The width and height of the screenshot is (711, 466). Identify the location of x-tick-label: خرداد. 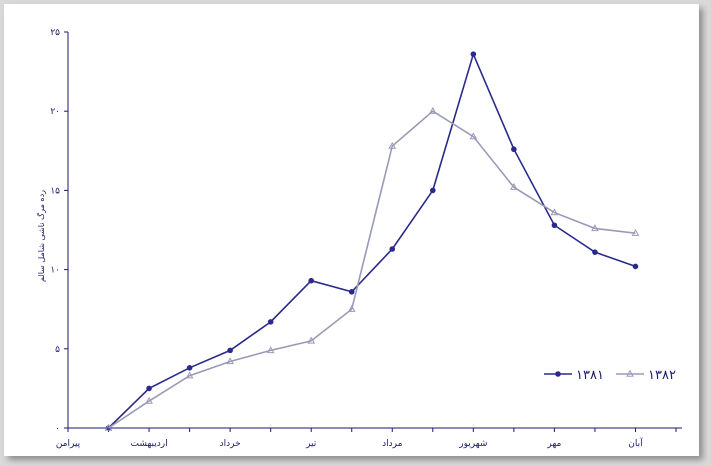
(230, 444).